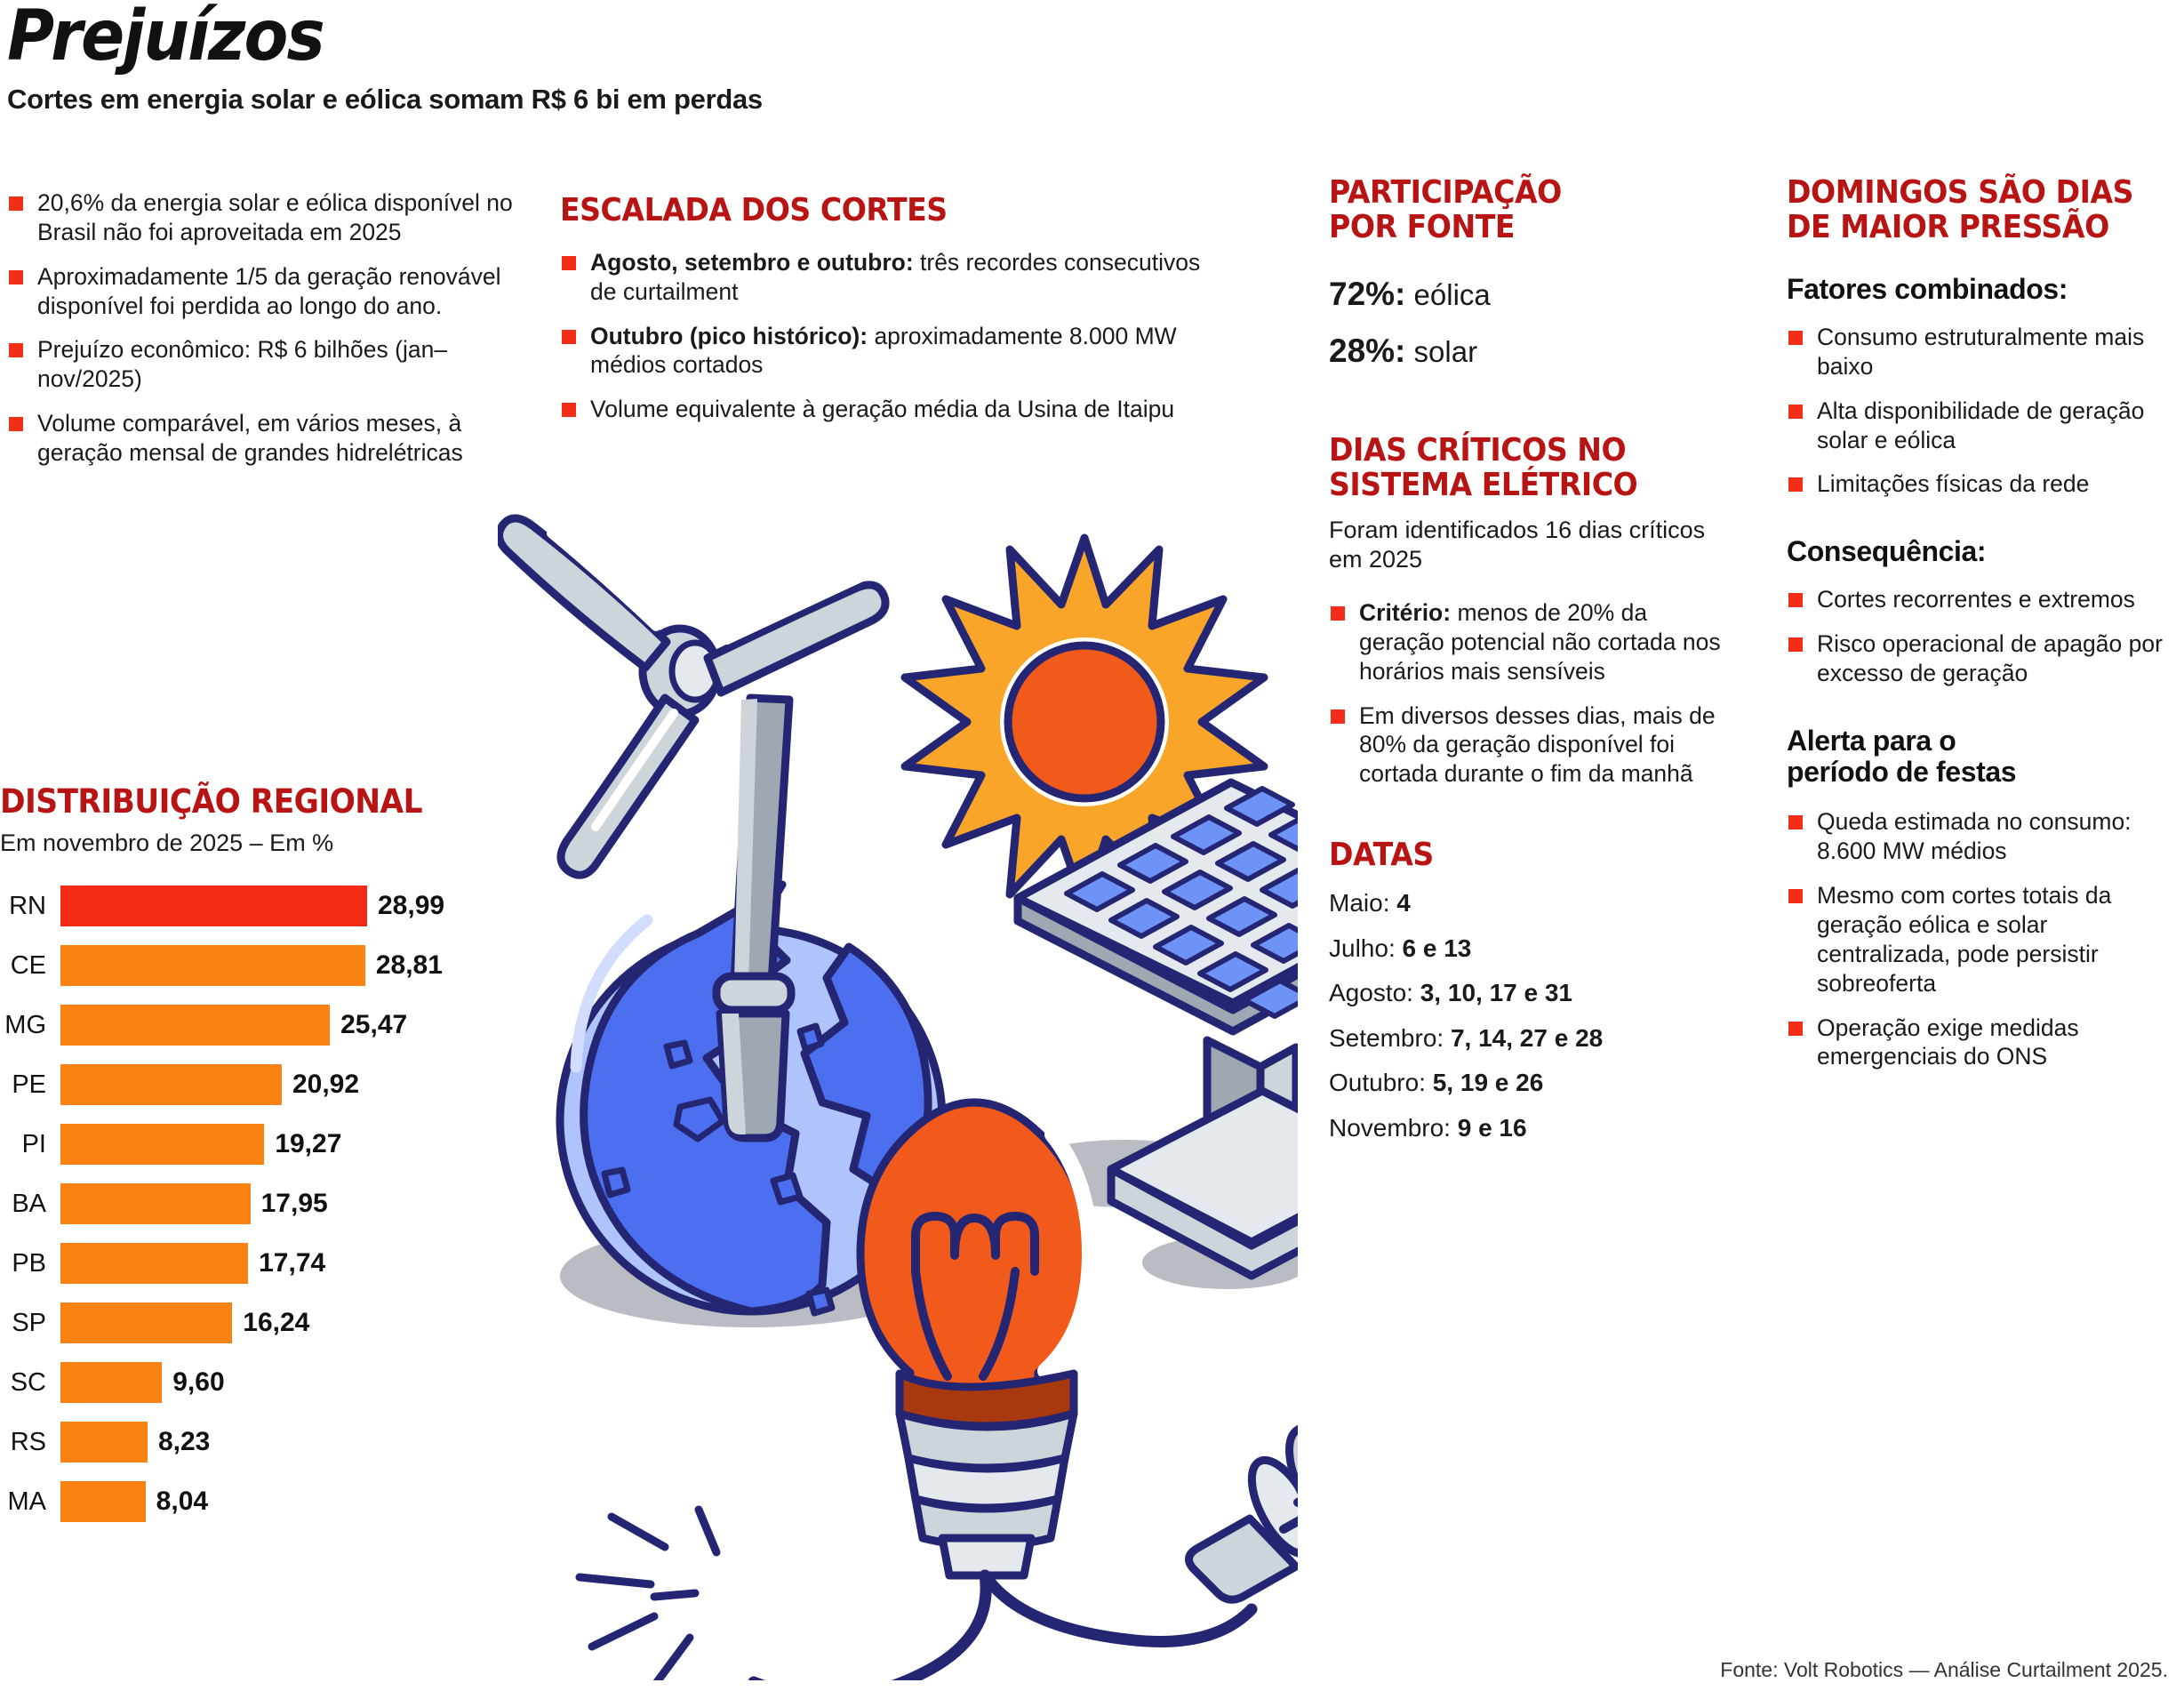  I want to click on datas-row: Agosto: 3, 10, 17 e 31, so click(1529, 993).